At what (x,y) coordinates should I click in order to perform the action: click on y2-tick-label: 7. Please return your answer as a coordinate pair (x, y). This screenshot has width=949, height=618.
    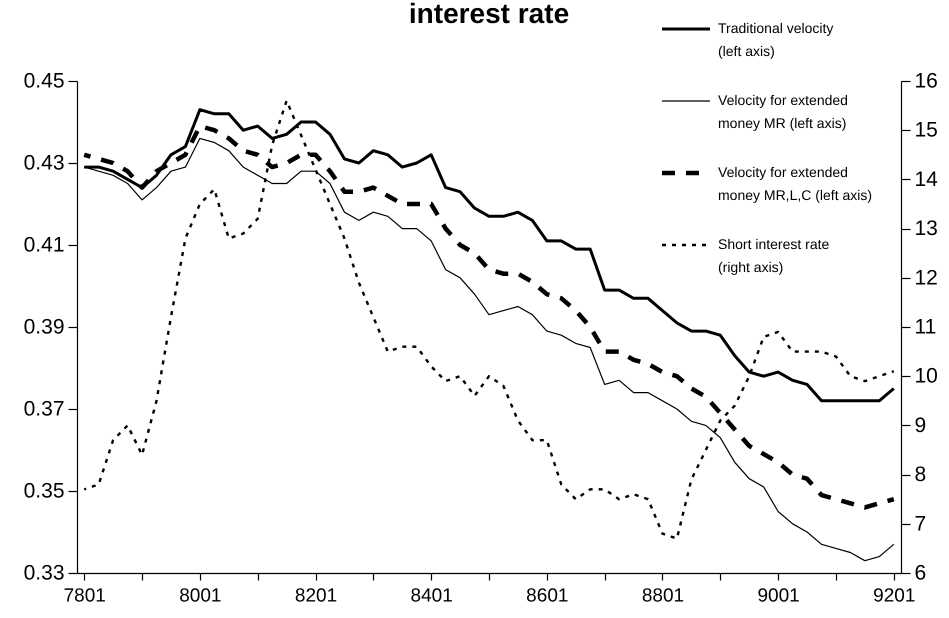
    Looking at the image, I should click on (920, 524).